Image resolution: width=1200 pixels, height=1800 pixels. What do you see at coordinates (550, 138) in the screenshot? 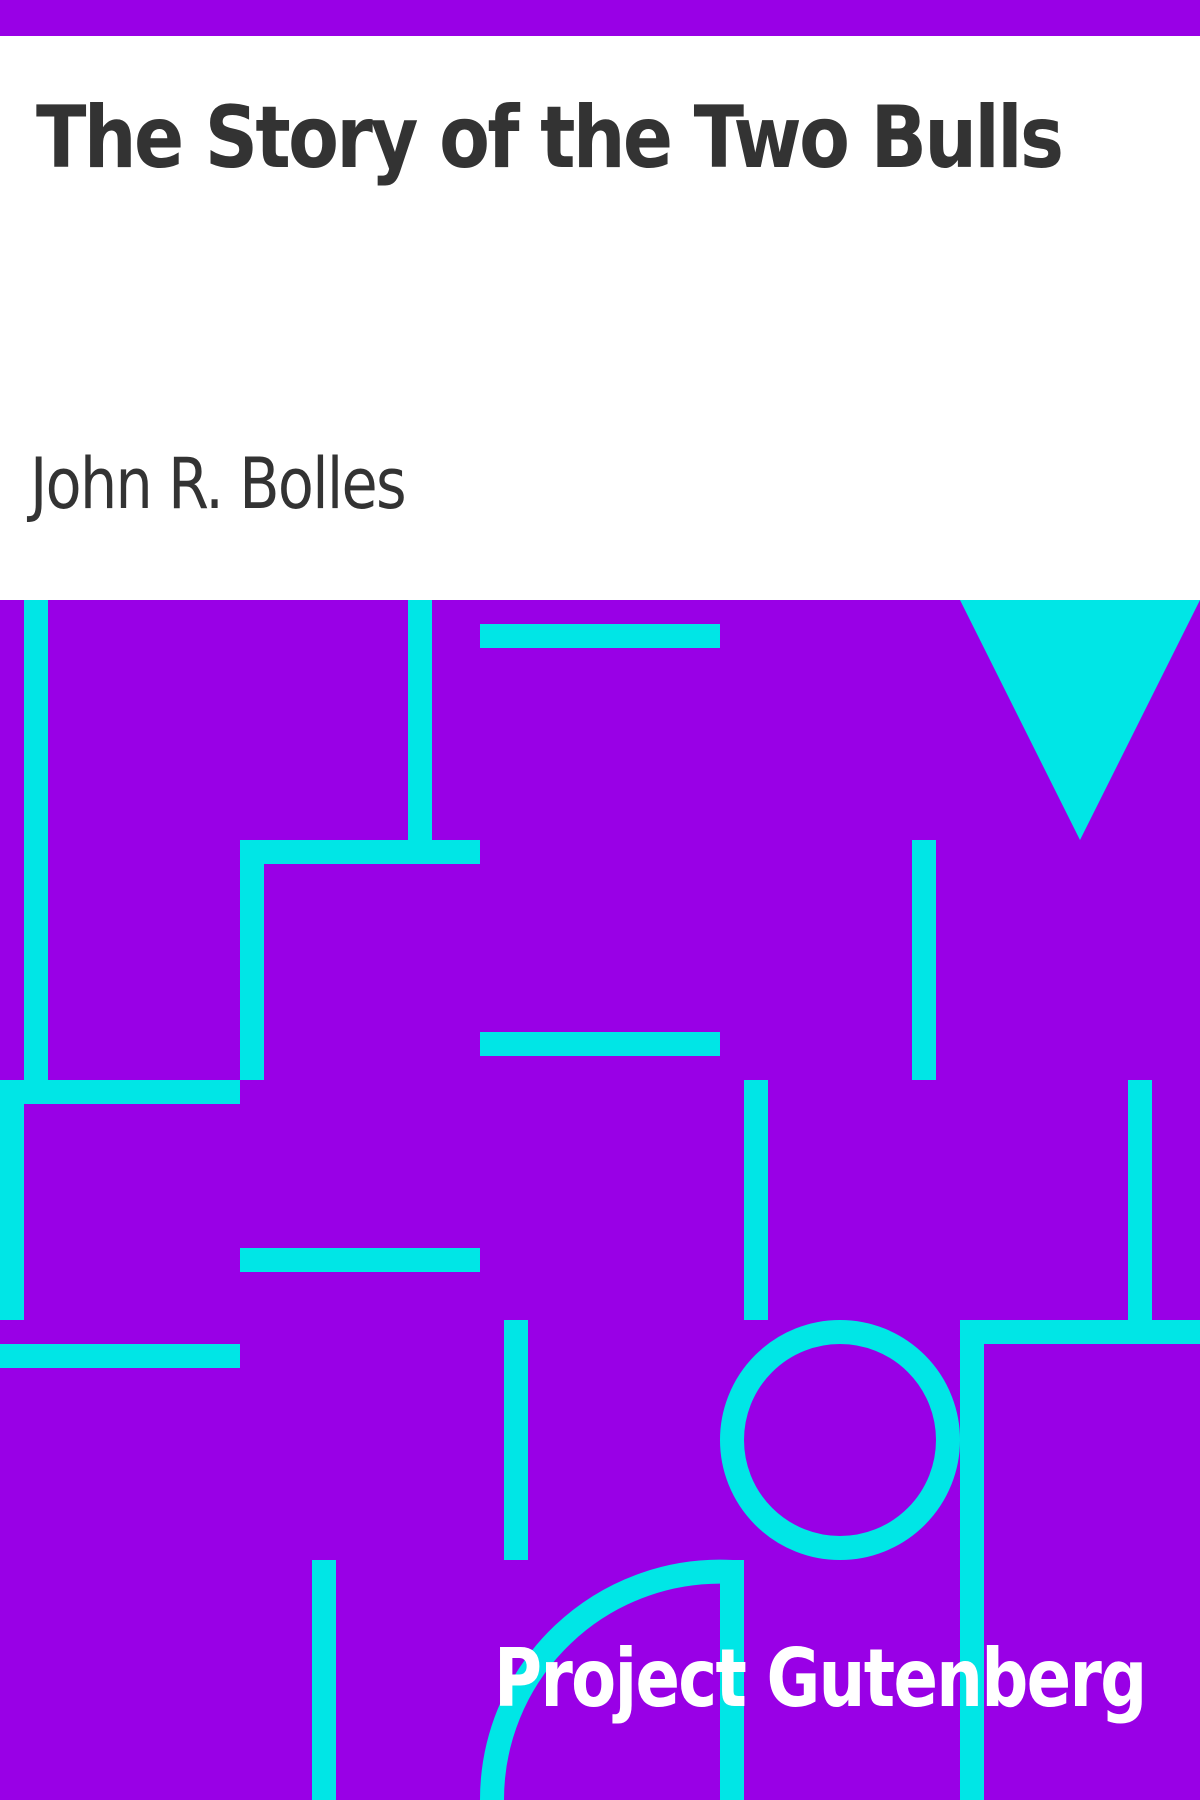
I see `book-title: The Story of the Two Bulls` at bounding box center [550, 138].